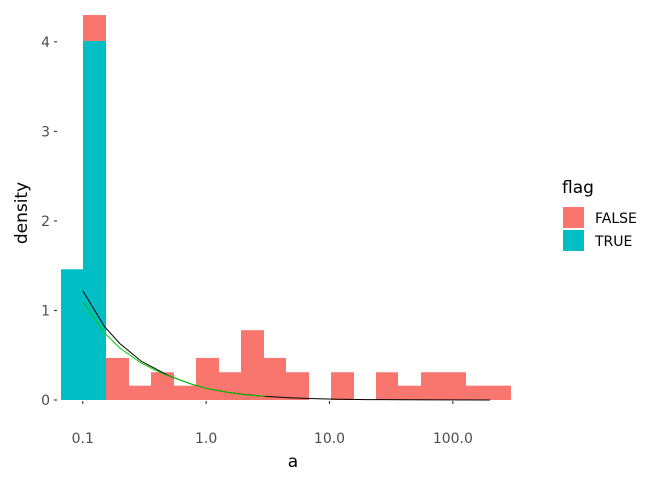 The width and height of the screenshot is (672, 480). I want to click on legend-label-false: FALSE, so click(616, 219).